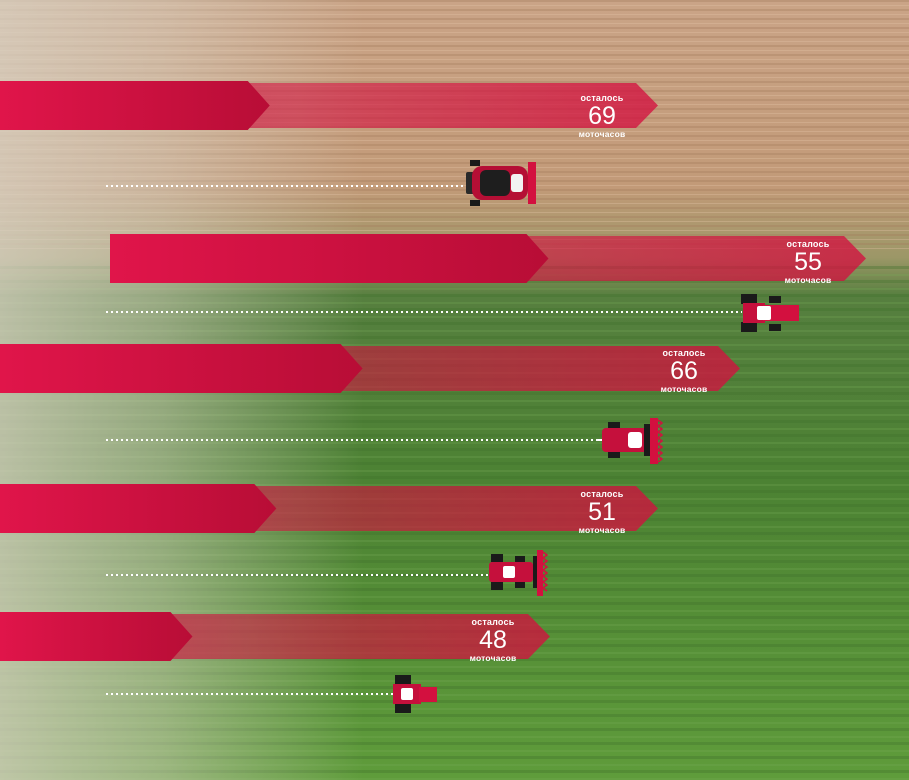  What do you see at coordinates (501, 183) in the screenshot?
I see `combine-harvester-icon` at bounding box center [501, 183].